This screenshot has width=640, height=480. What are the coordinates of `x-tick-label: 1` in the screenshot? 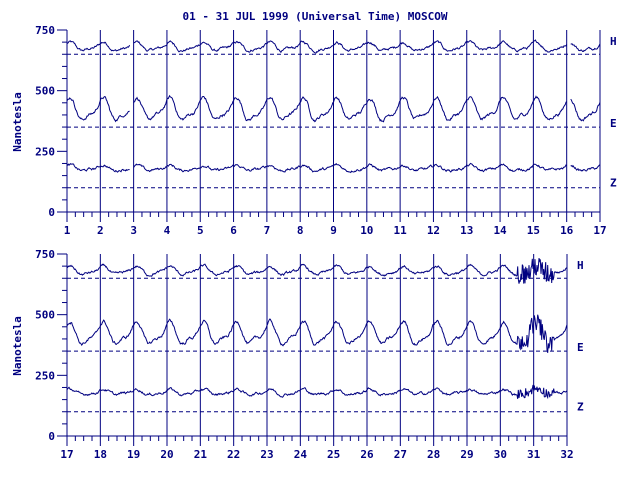 It's located at (67, 230).